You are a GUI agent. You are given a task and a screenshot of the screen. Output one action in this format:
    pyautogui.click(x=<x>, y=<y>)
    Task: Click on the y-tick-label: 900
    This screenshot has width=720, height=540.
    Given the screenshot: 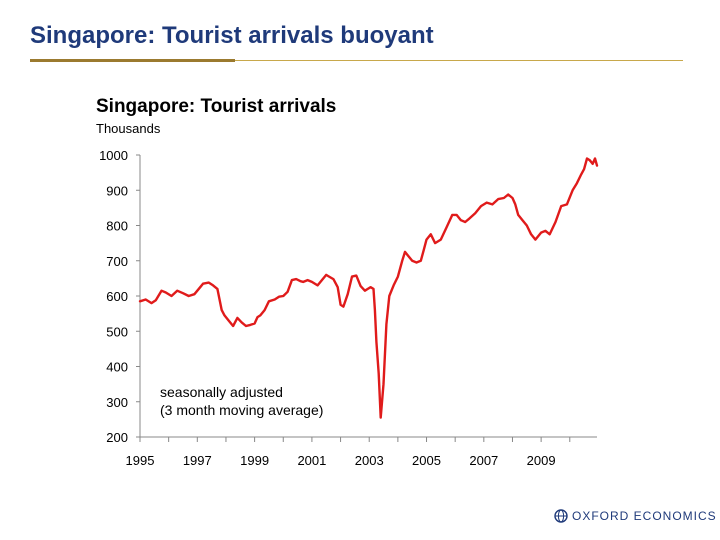 What is the action you would take?
    pyautogui.click(x=117, y=190)
    